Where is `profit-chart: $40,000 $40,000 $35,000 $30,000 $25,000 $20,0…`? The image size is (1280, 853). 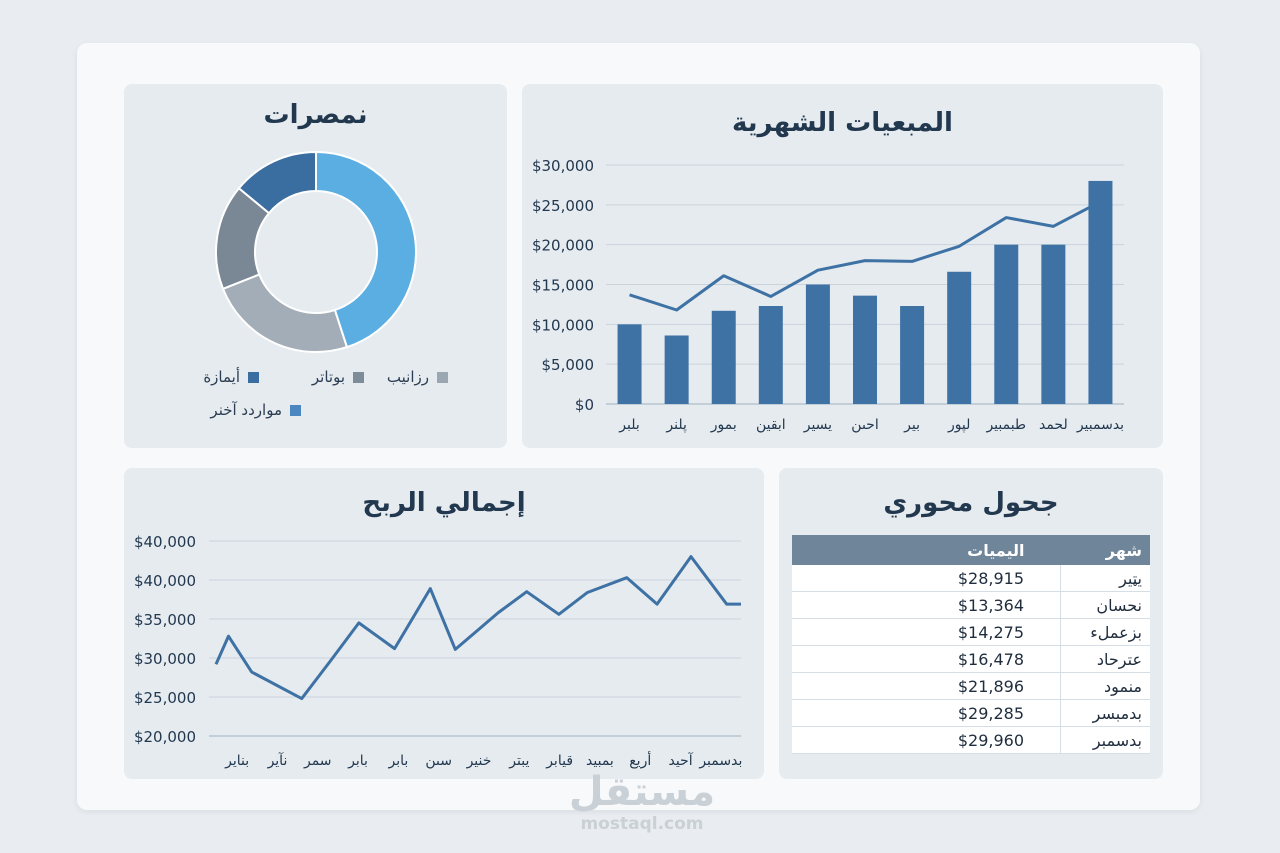
profit-chart: $40,000 $40,000 $35,000 $30,000 $25,000 $20,0… is located at coordinates (438, 651).